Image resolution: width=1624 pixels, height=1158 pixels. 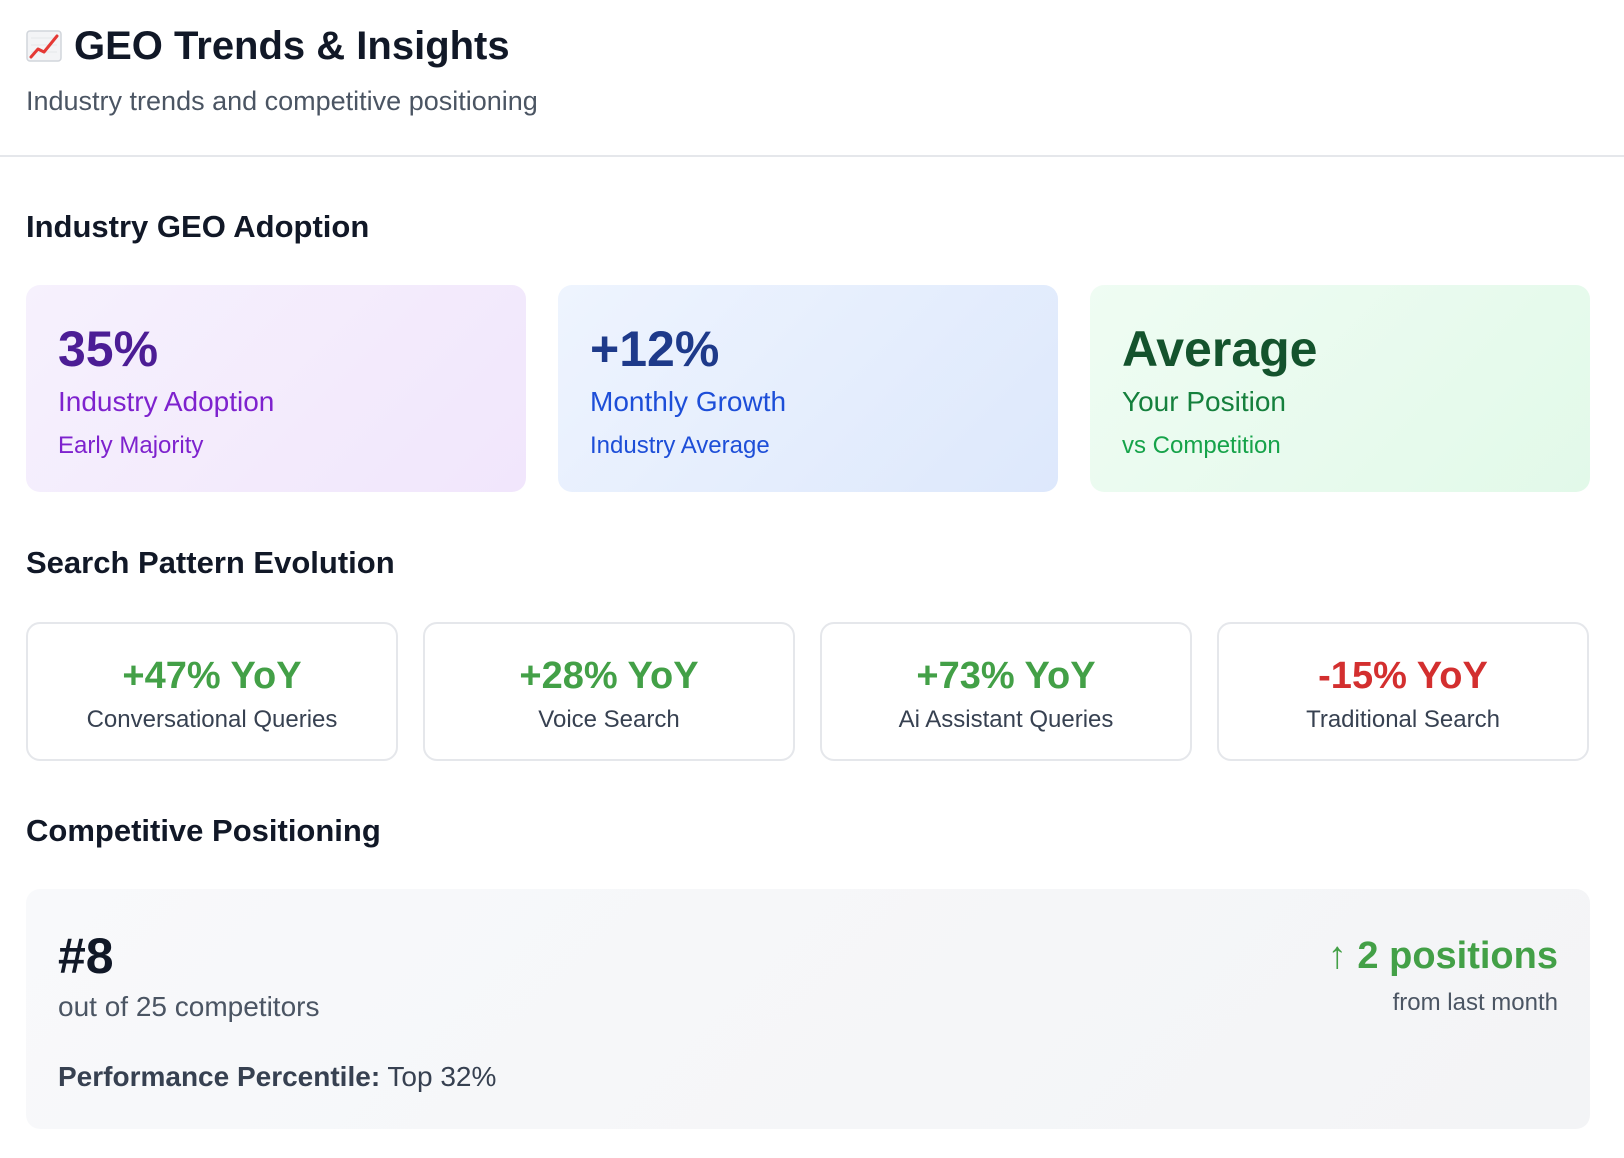 I want to click on monthly-growth-card: +12% Monthly Growth Industry Average, so click(x=808, y=388).